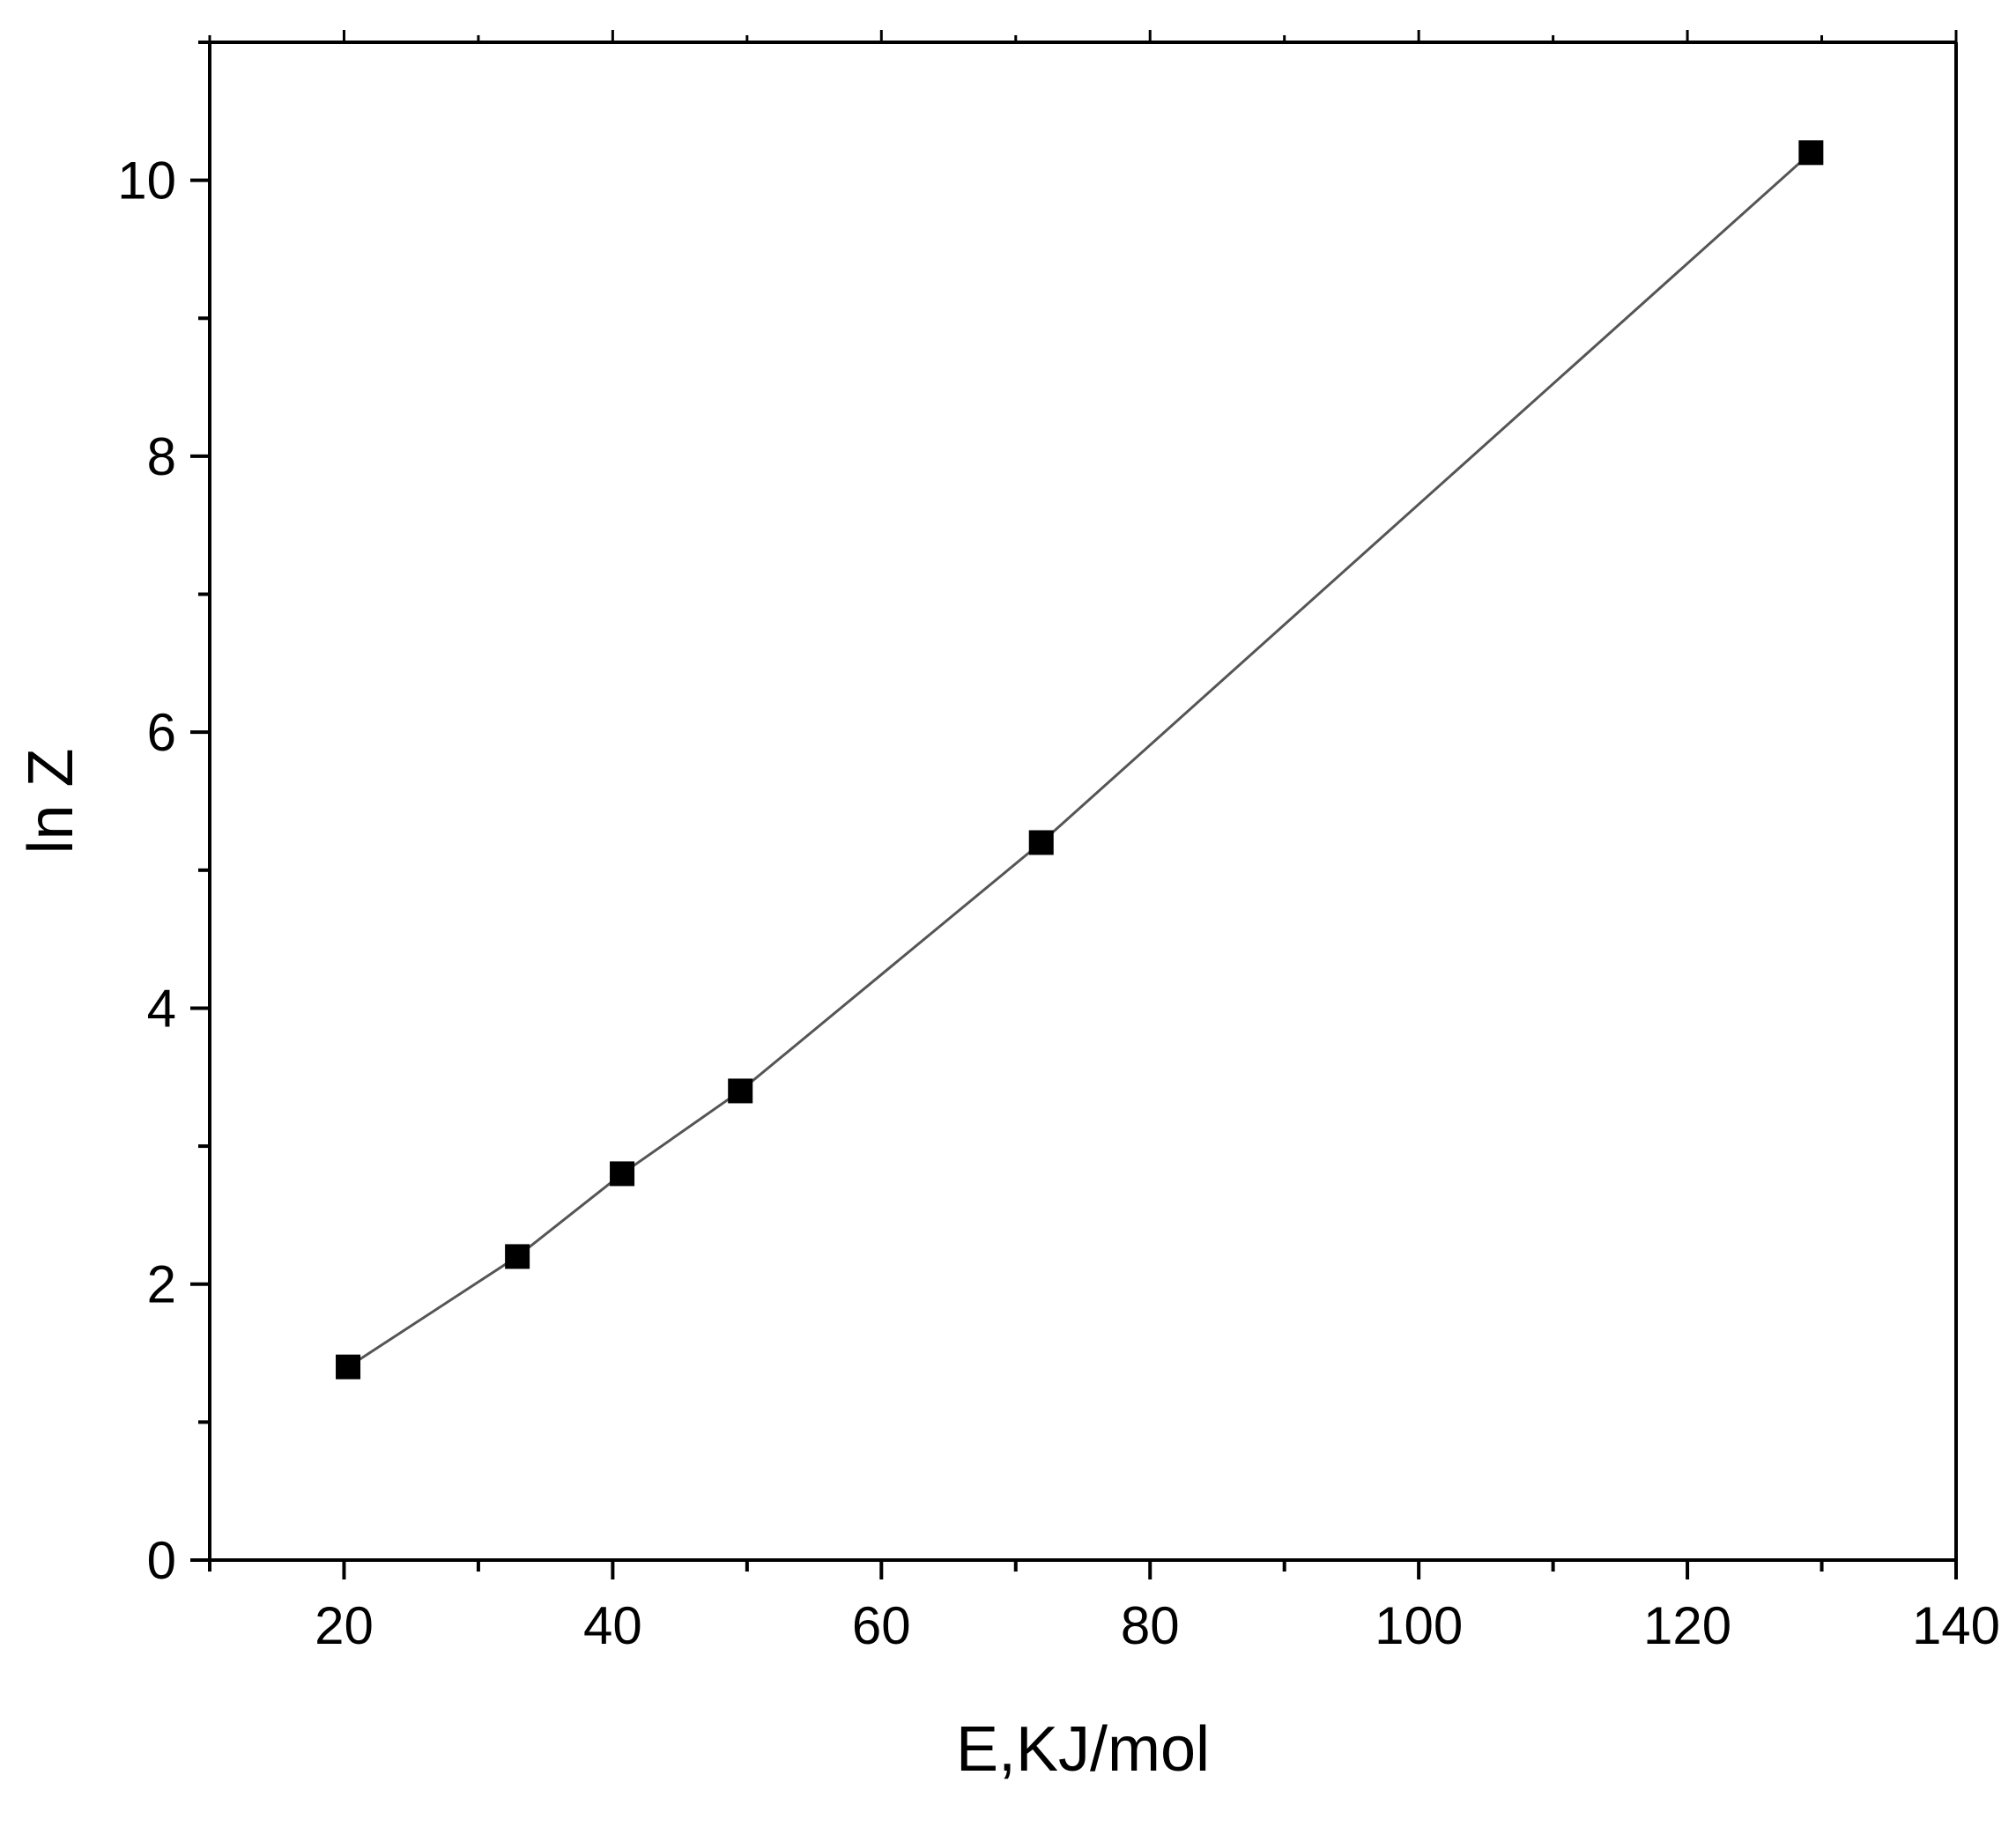 The width and height of the screenshot is (2016, 1827). What do you see at coordinates (161, 1285) in the screenshot?
I see `y-tick-label: 2` at bounding box center [161, 1285].